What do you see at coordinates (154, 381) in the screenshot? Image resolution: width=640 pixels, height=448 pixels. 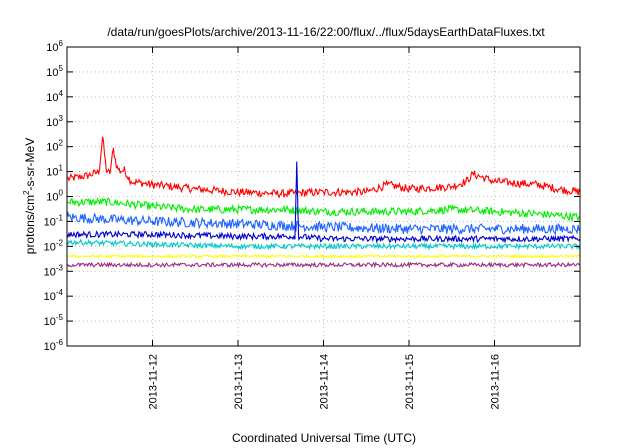 I see `x-tick-label: 2013-11-12` at bounding box center [154, 381].